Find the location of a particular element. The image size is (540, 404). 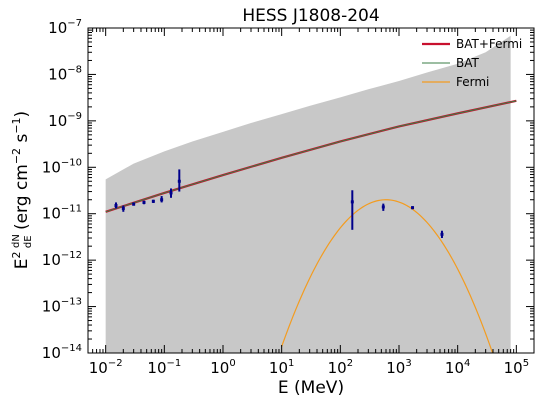

legend-label: BAT is located at coordinates (468, 63).